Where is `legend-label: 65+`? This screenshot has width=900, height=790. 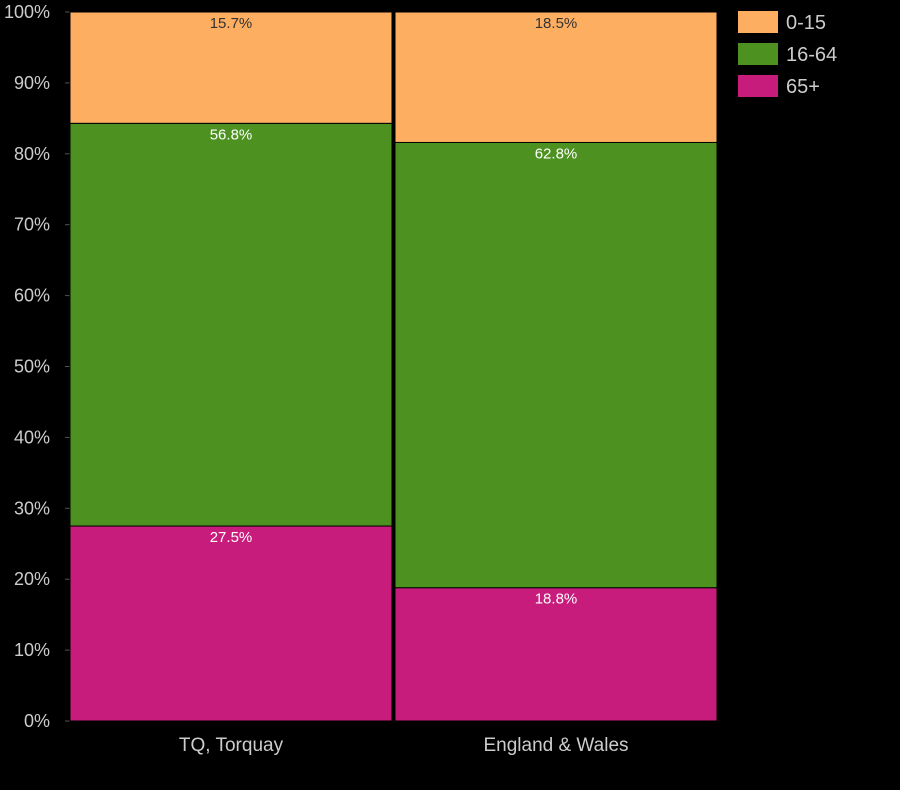 legend-label: 65+ is located at coordinates (803, 87).